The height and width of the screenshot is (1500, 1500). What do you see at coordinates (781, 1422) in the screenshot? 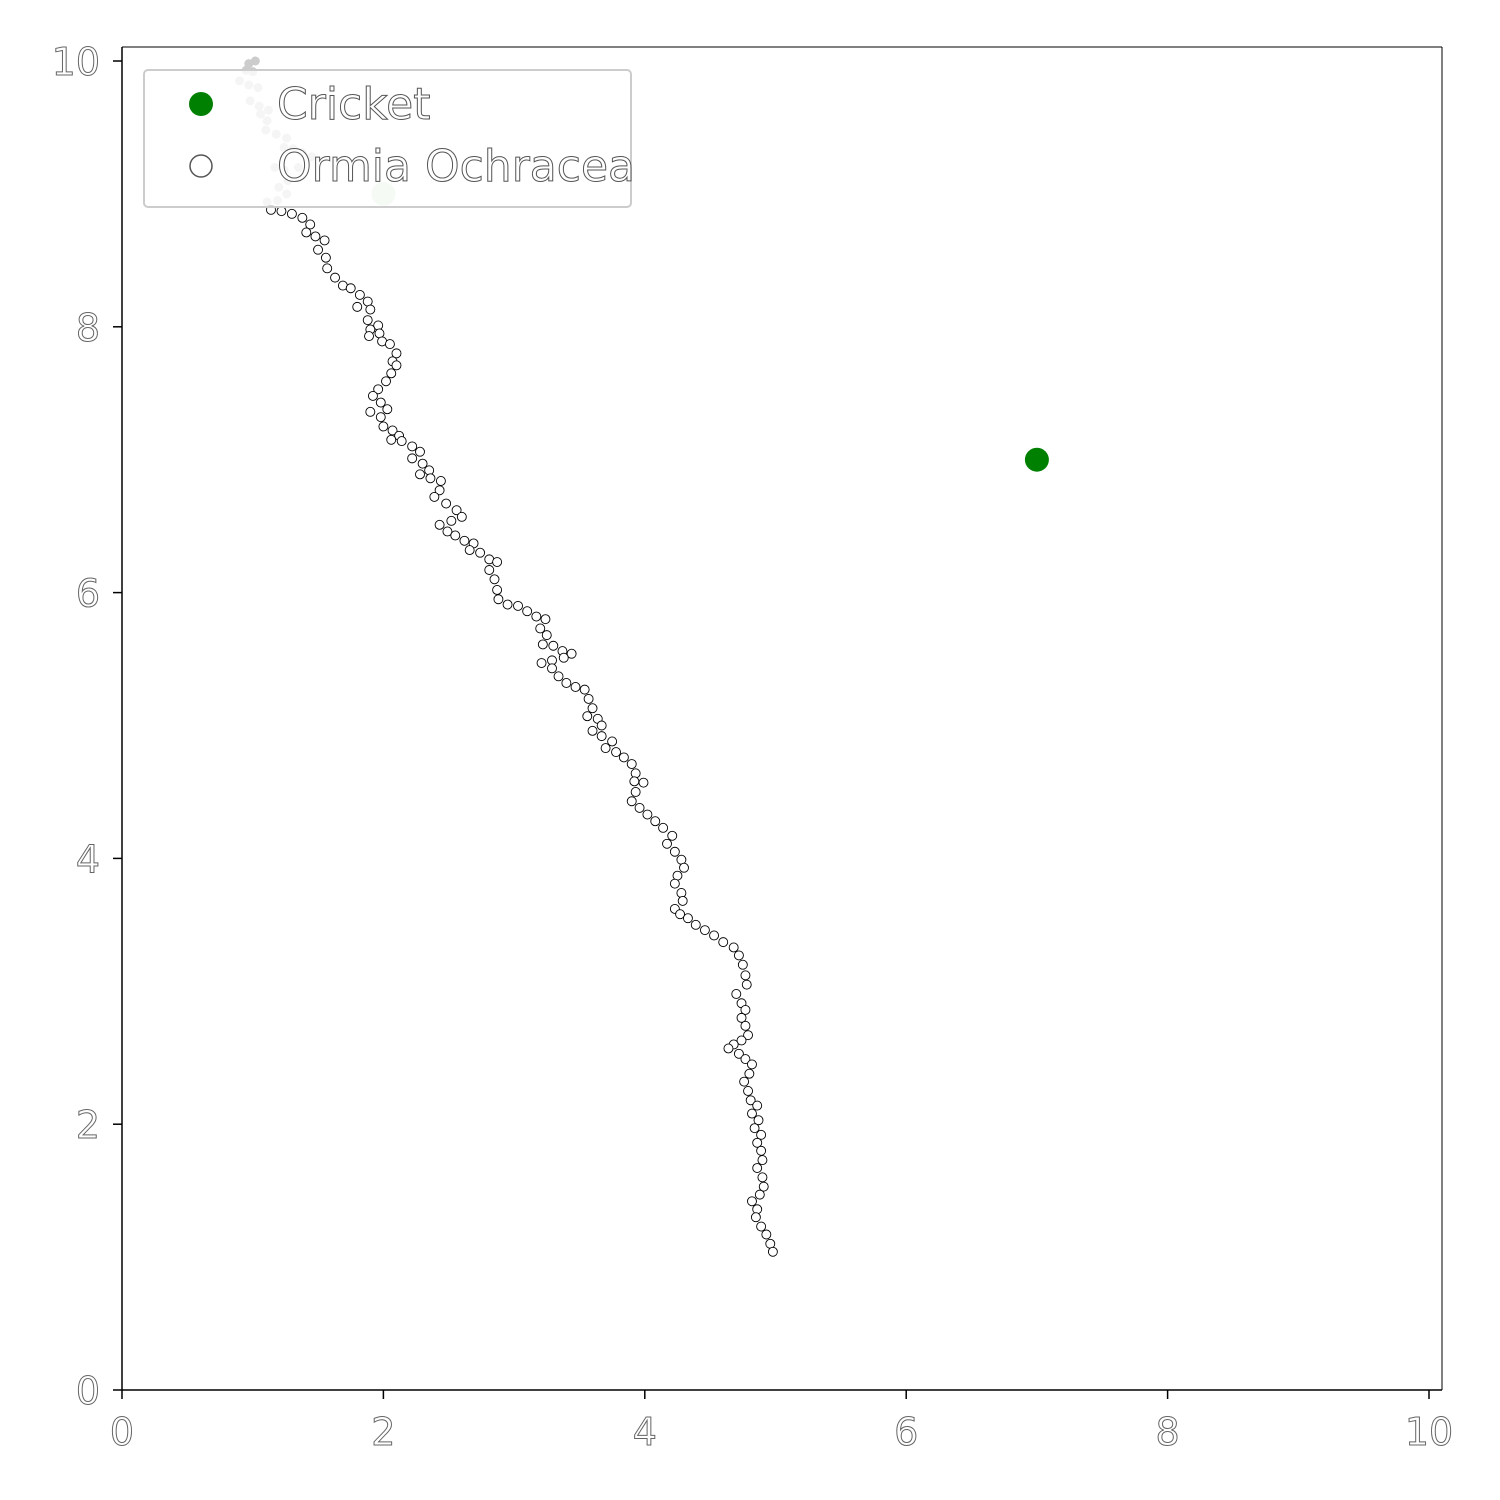
I see `x-ticks: 0 2 4 6 8 10` at bounding box center [781, 1422].